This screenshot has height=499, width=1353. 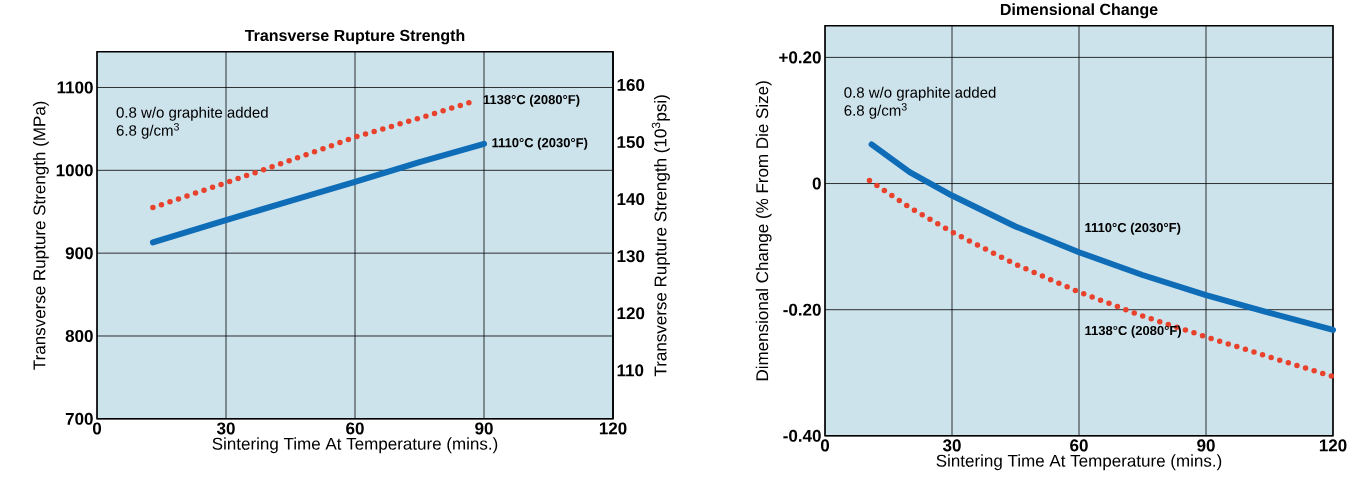 What do you see at coordinates (763, 231) in the screenshot?
I see `y-axis-title: Dimensional Change (% From Die Size)` at bounding box center [763, 231].